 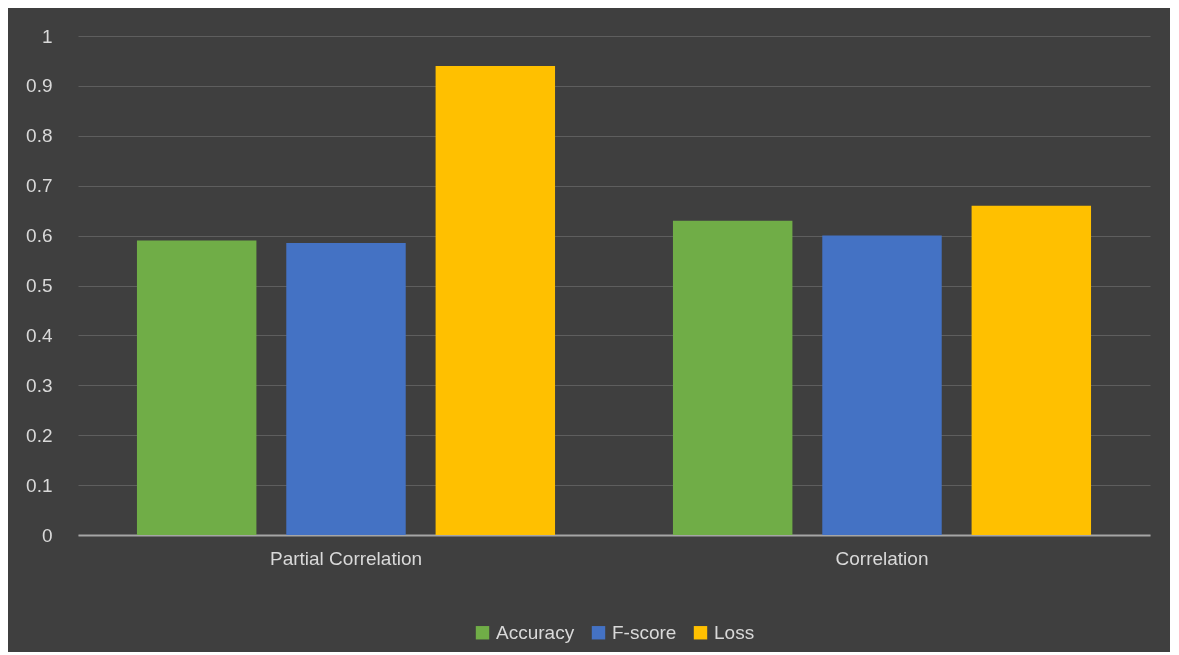 I want to click on y-tick-label: 0.4, so click(x=39, y=335).